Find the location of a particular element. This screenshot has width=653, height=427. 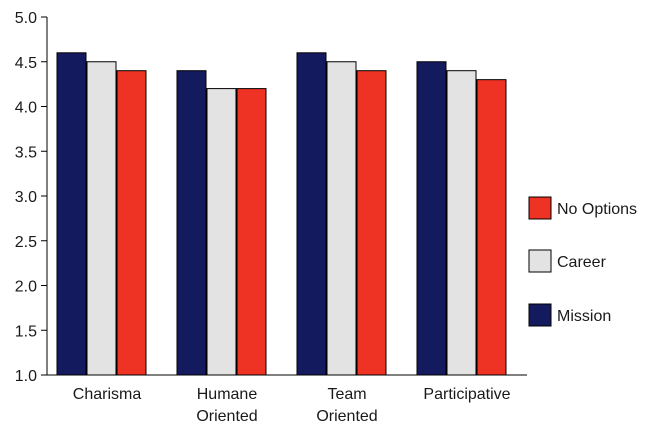

legend-label-mission: Mission is located at coordinates (584, 316).